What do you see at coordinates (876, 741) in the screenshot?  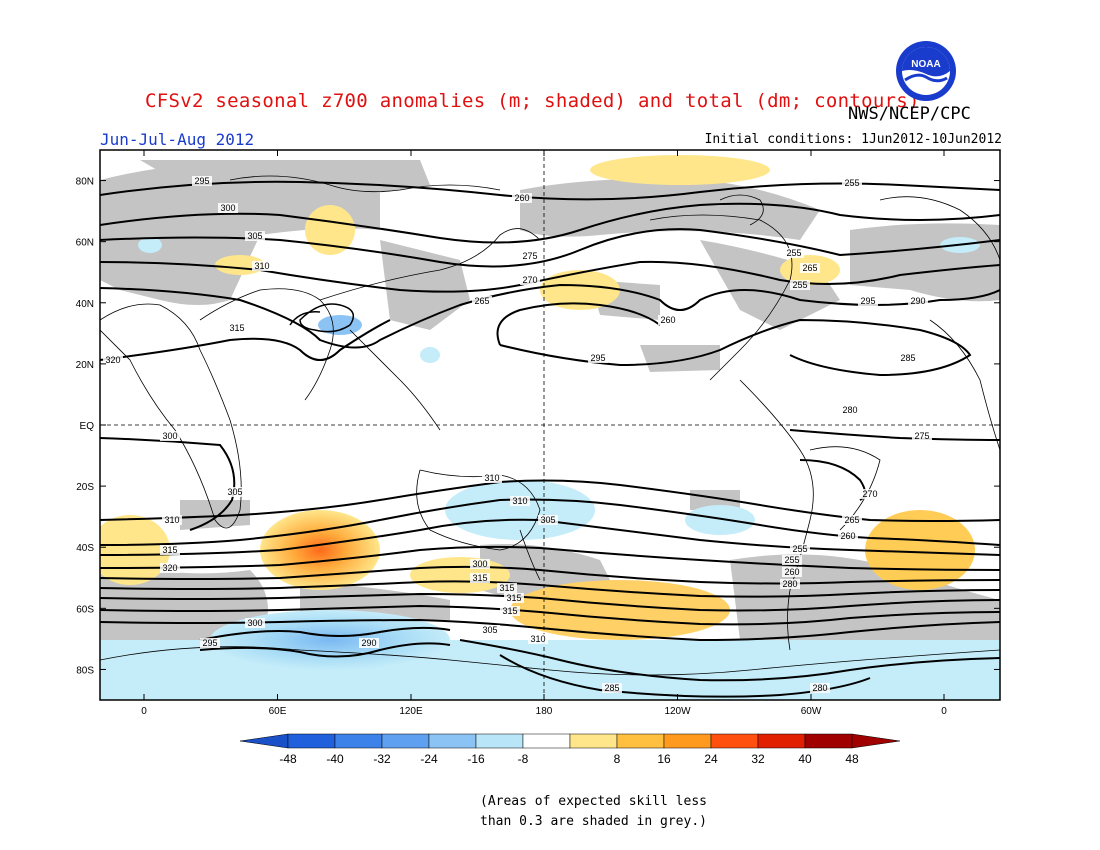 I see `colorbar-right-arrow` at bounding box center [876, 741].